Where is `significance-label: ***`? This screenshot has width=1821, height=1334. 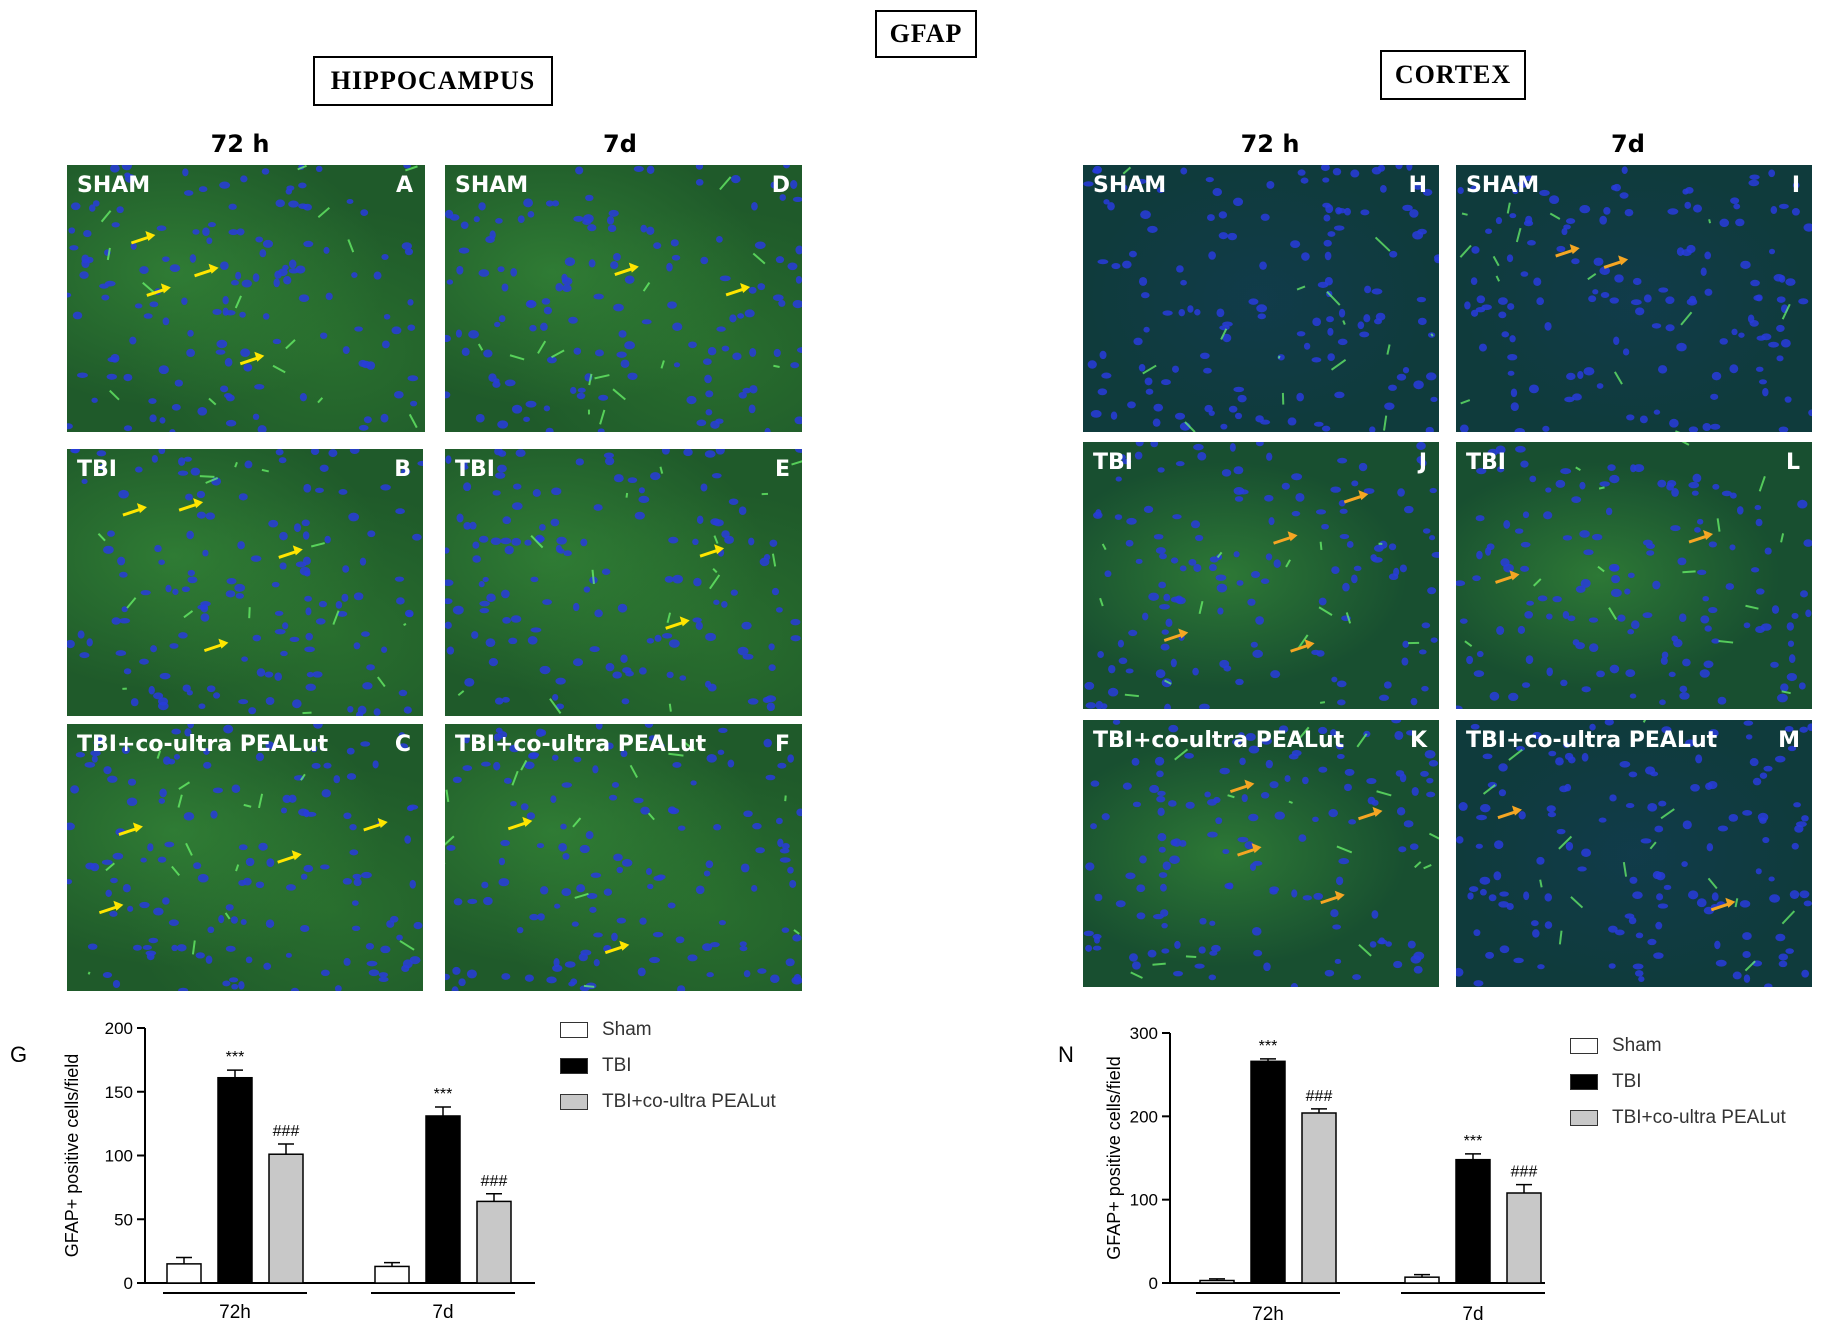 significance-label: *** is located at coordinates (235, 1057).